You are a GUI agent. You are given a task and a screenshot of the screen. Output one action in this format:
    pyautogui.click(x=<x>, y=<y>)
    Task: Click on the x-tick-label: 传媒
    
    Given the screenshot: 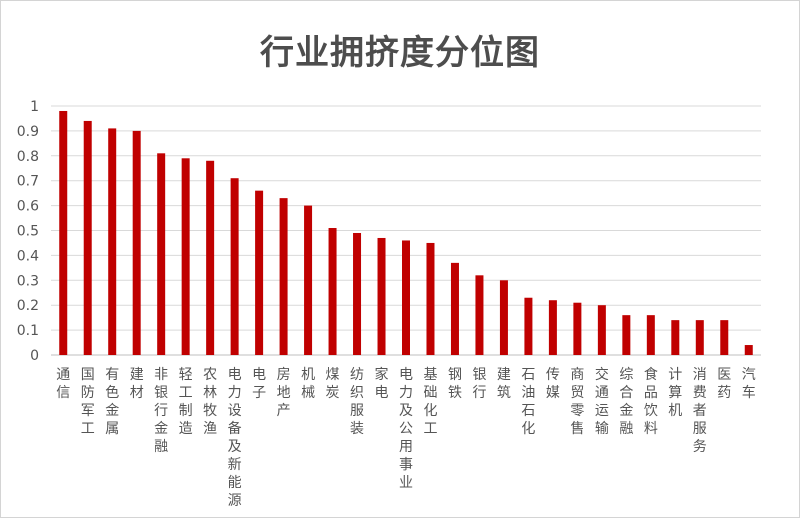 What is the action you would take?
    pyautogui.click(x=553, y=384)
    